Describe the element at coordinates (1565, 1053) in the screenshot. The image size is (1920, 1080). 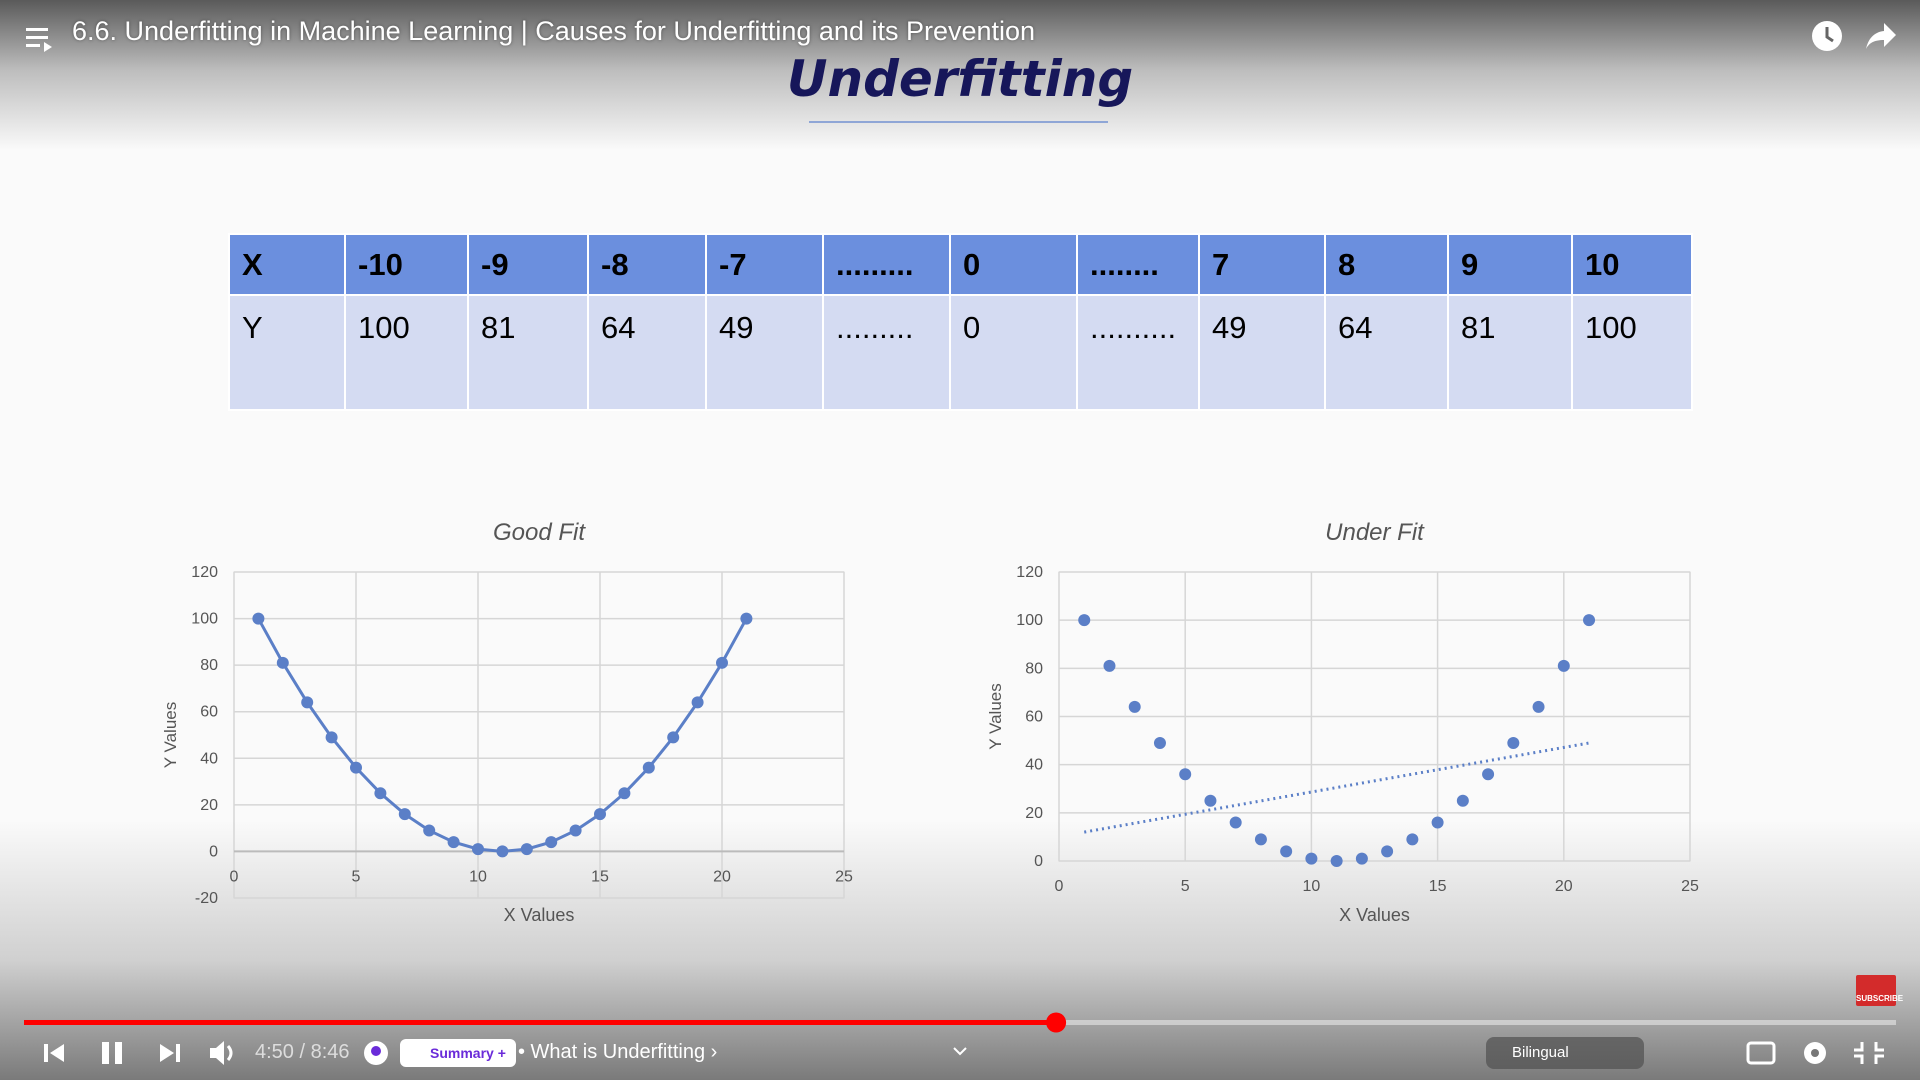
I see `bilingual-toggle: Bilingual` at that location.